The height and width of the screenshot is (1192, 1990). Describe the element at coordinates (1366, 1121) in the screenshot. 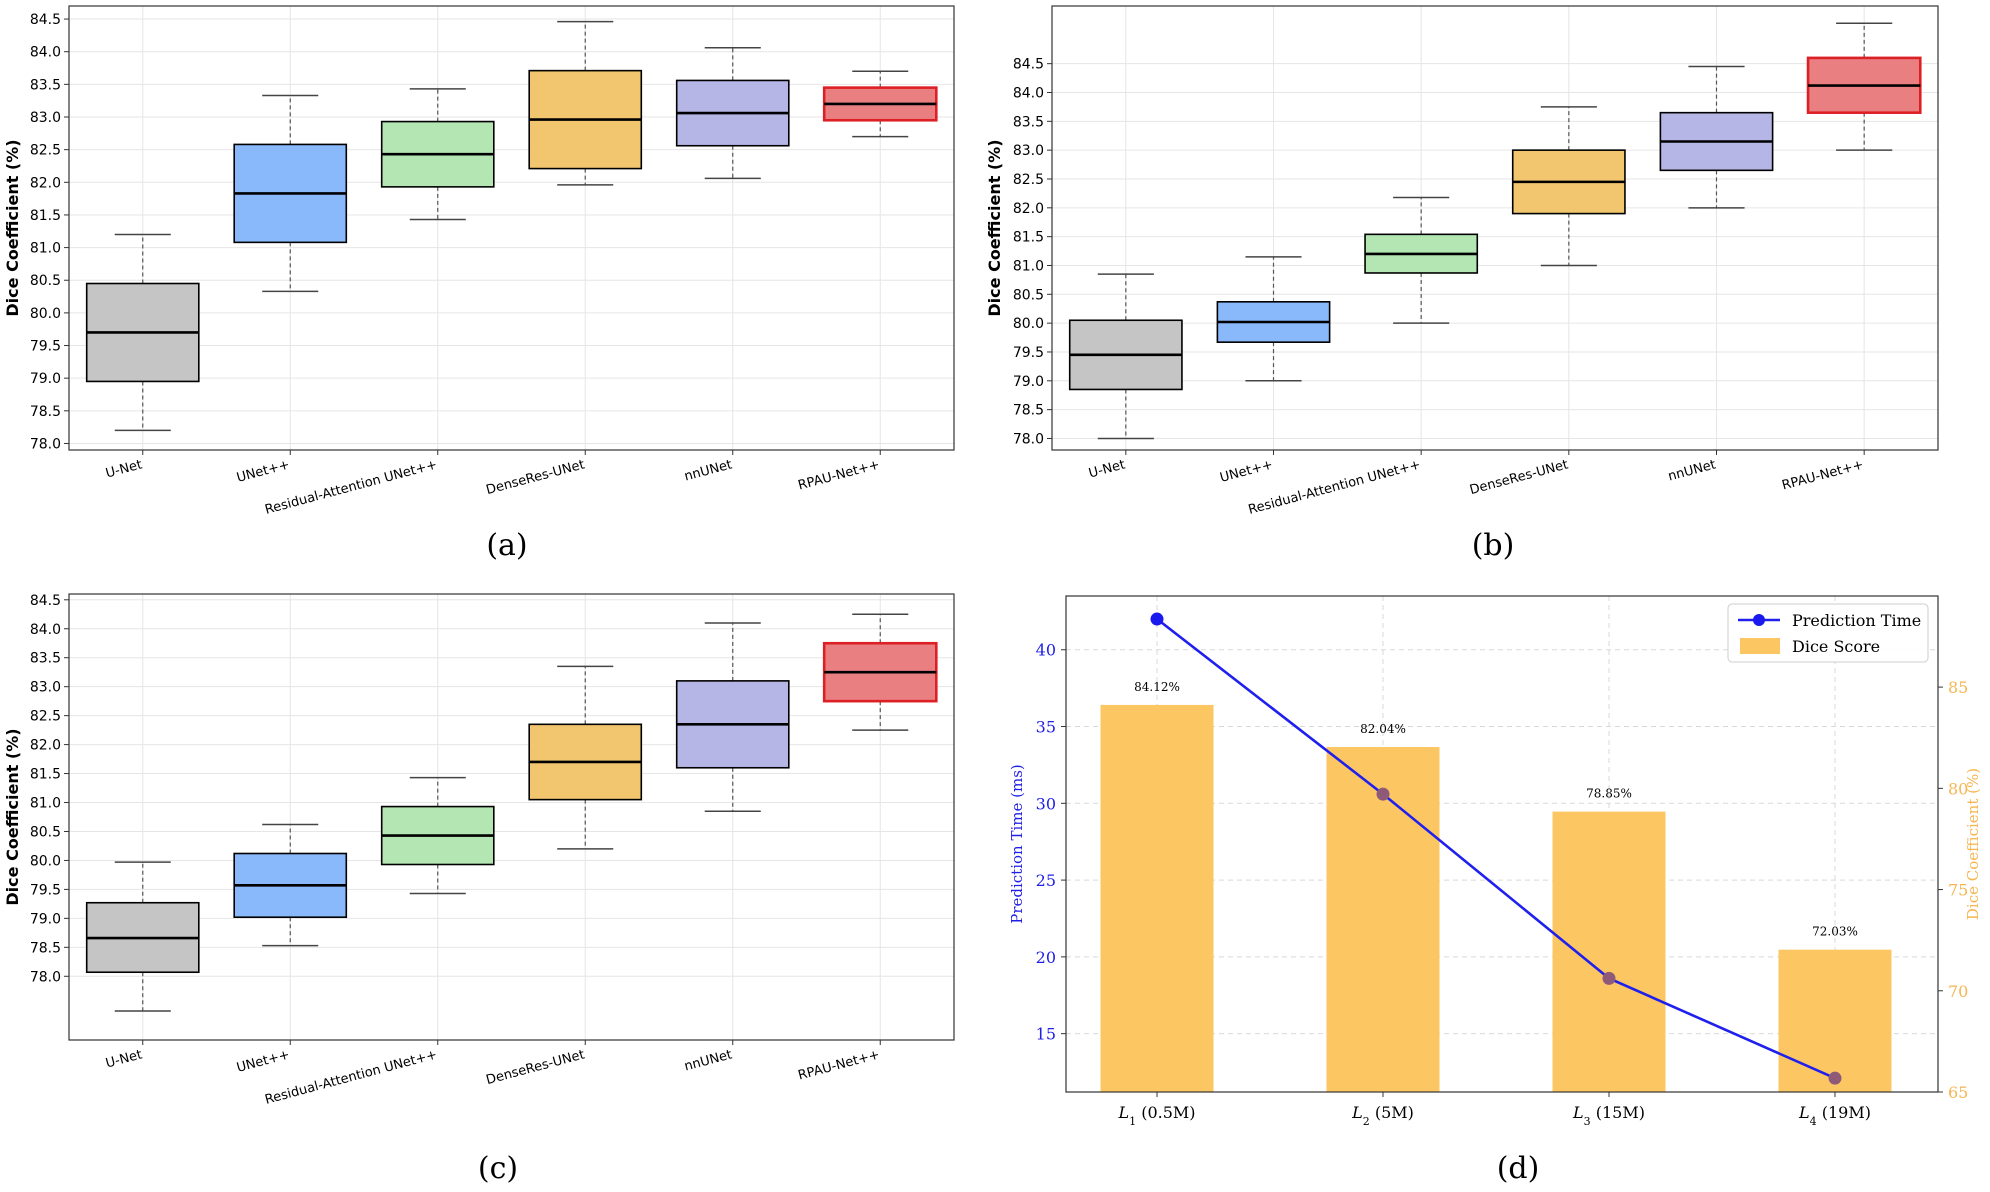

I see `x-tick-subscript: 2` at that location.